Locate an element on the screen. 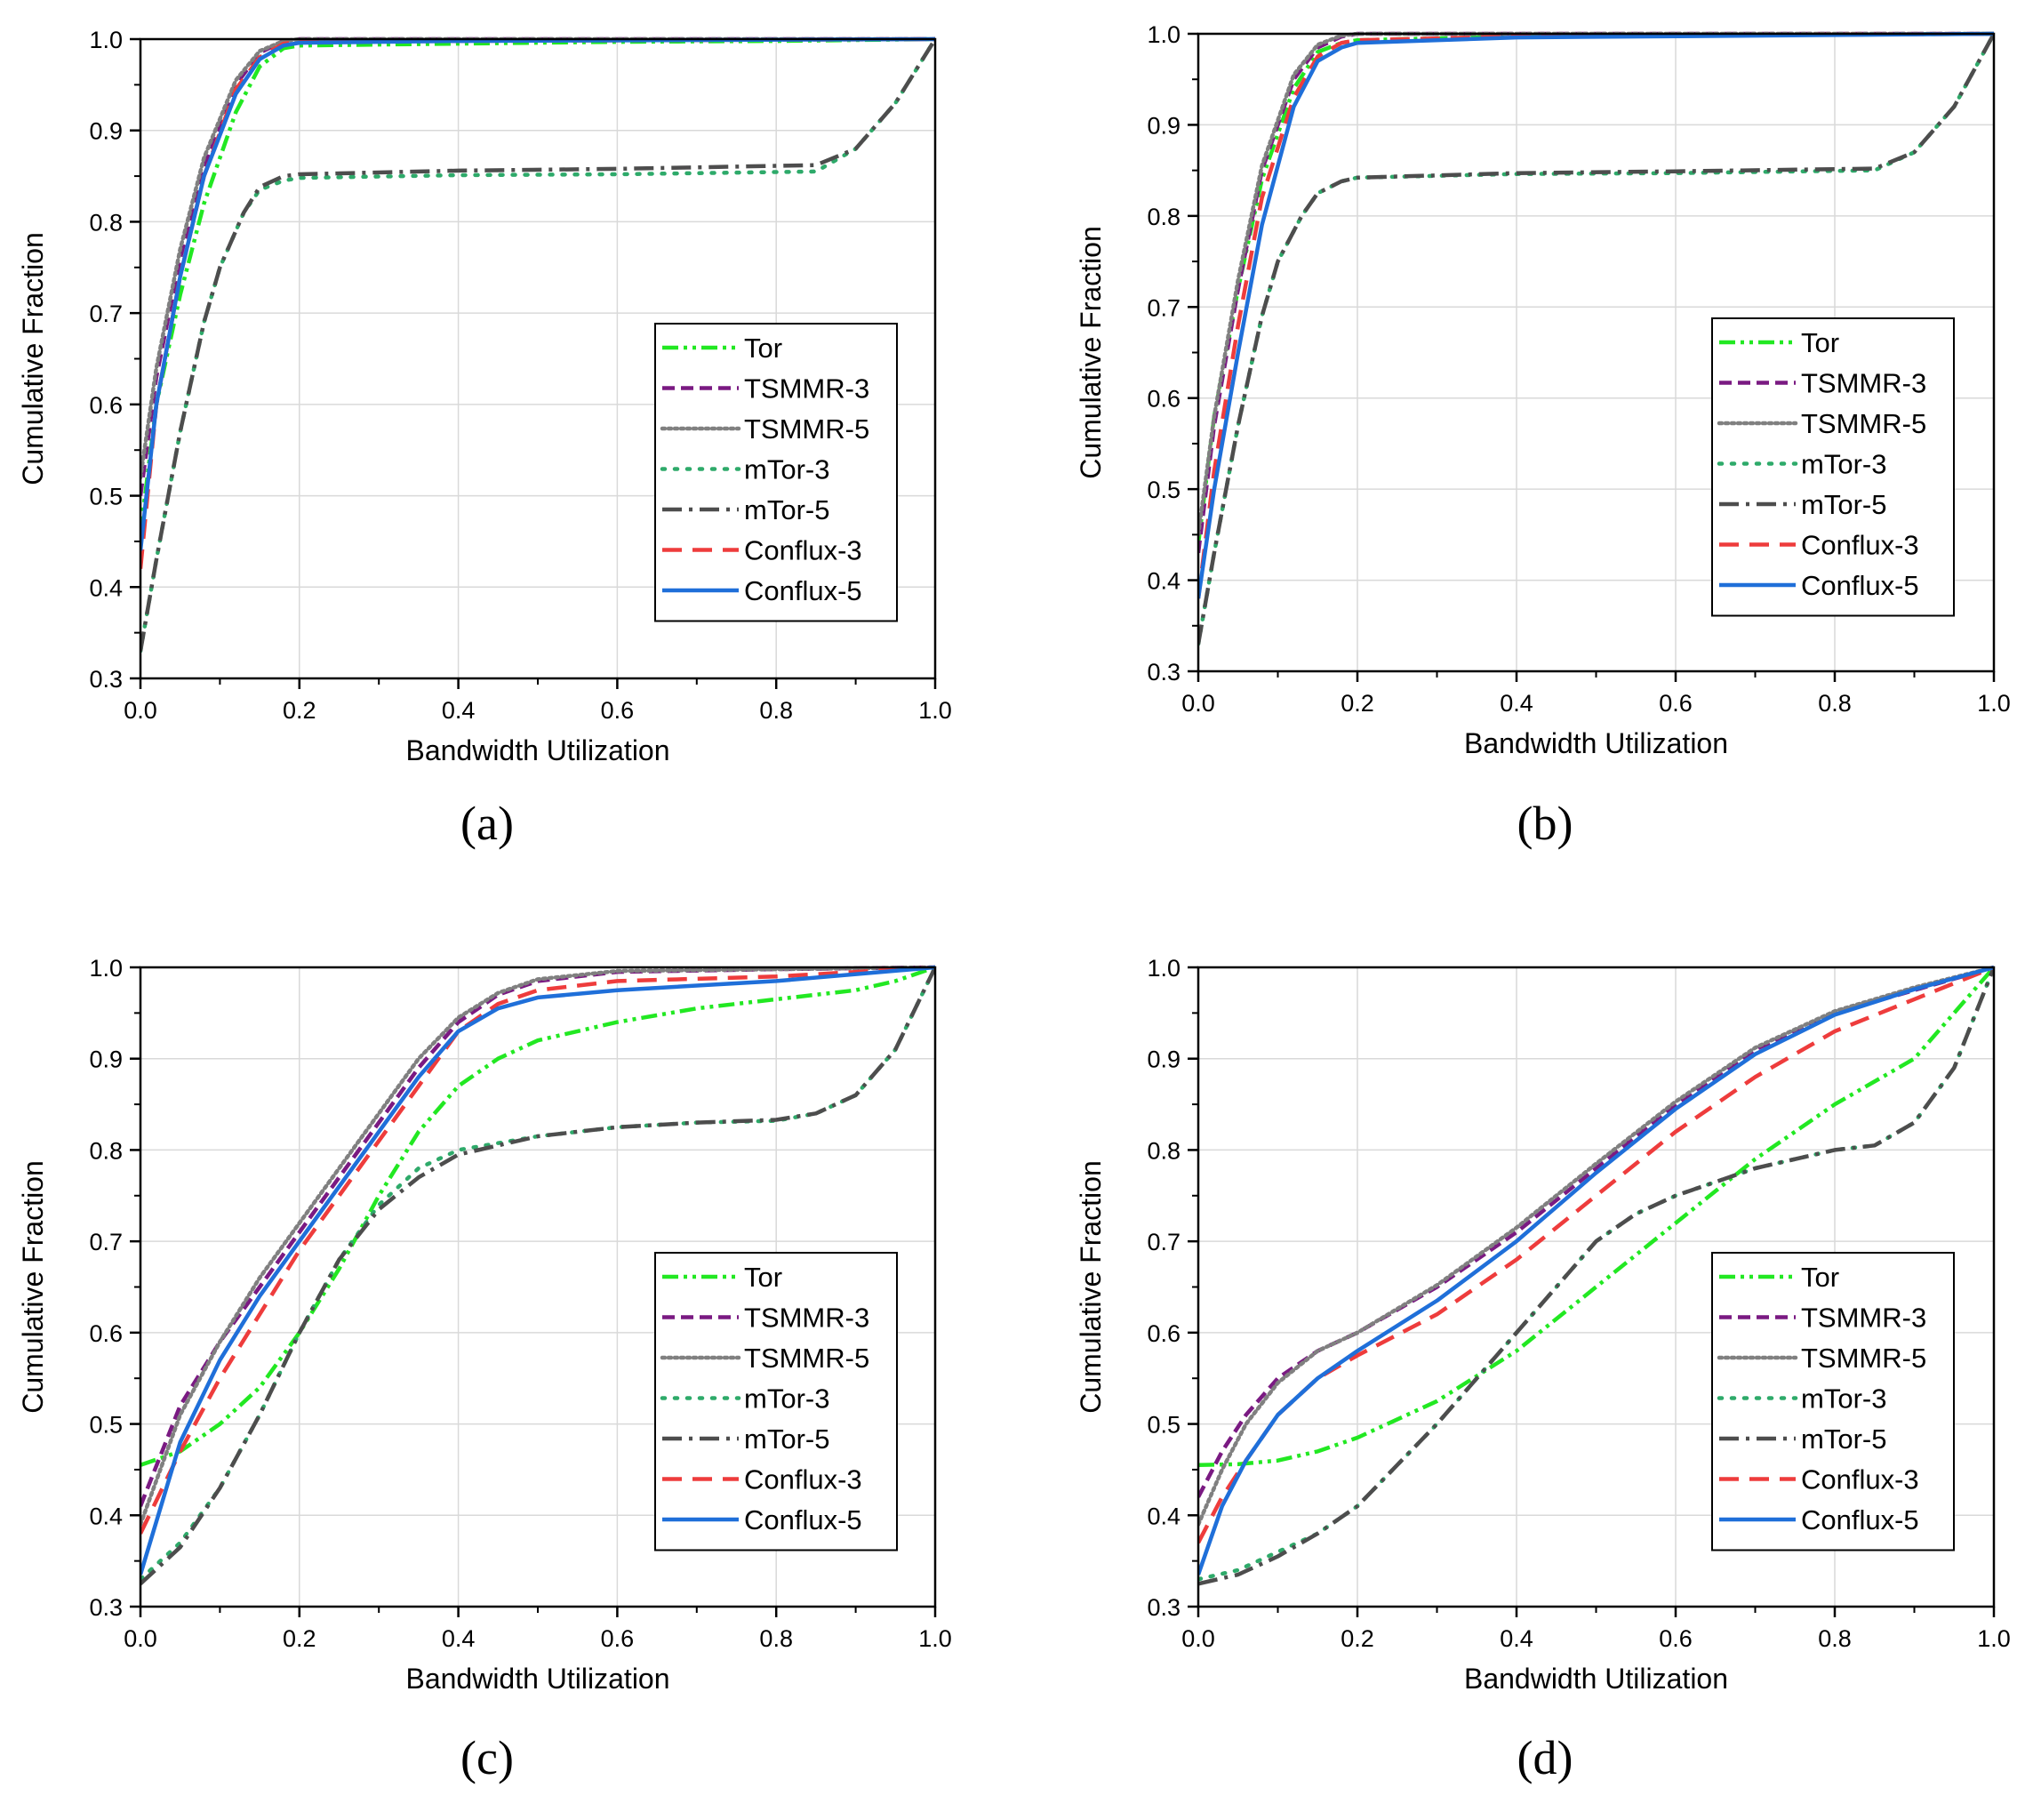  panel-label: (d) is located at coordinates (1545, 1757).